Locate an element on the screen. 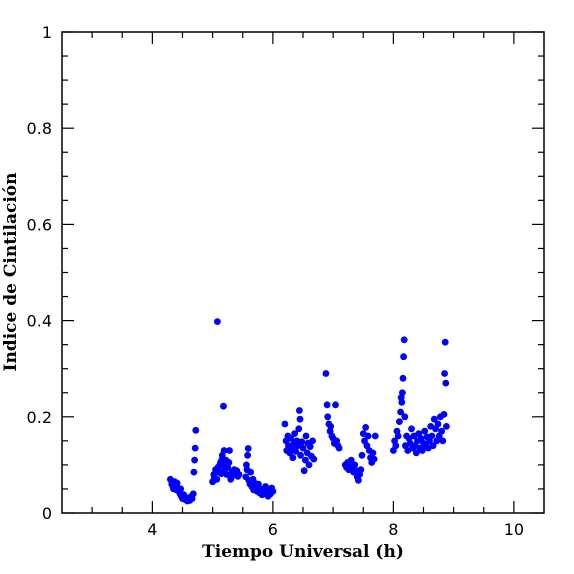 The width and height of the screenshot is (574, 574). y-tick-label: 0 is located at coordinates (47, 513).